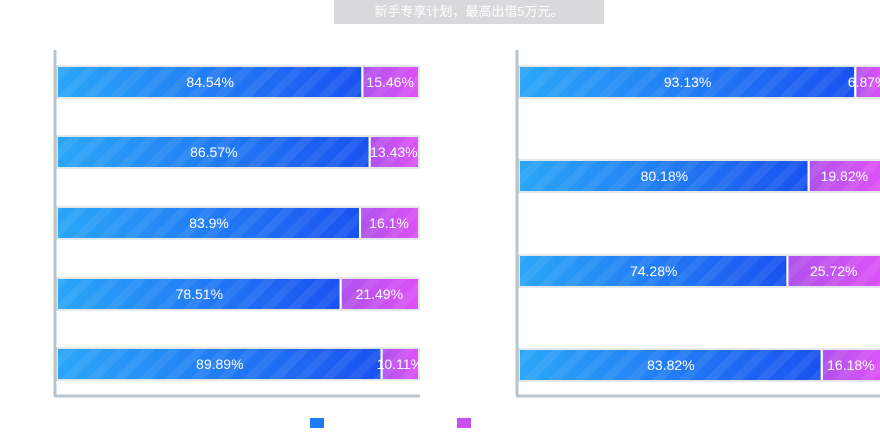 Image resolution: width=880 pixels, height=432 pixels. Describe the element at coordinates (699, 271) in the screenshot. I see `right-bar-row-3: 74.28% 25.72%` at that location.